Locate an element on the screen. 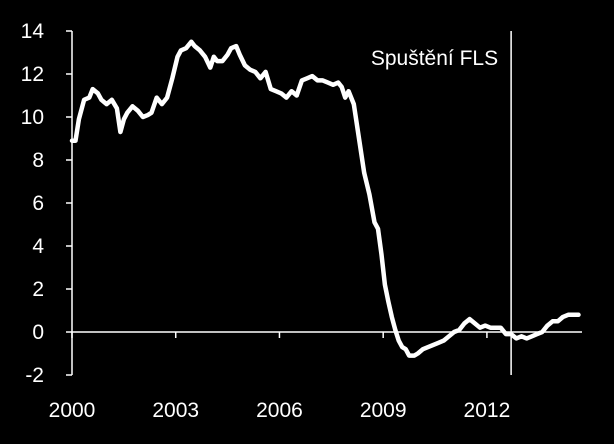 The width and height of the screenshot is (614, 444). y-tick-label: 0 is located at coordinates (38, 332).